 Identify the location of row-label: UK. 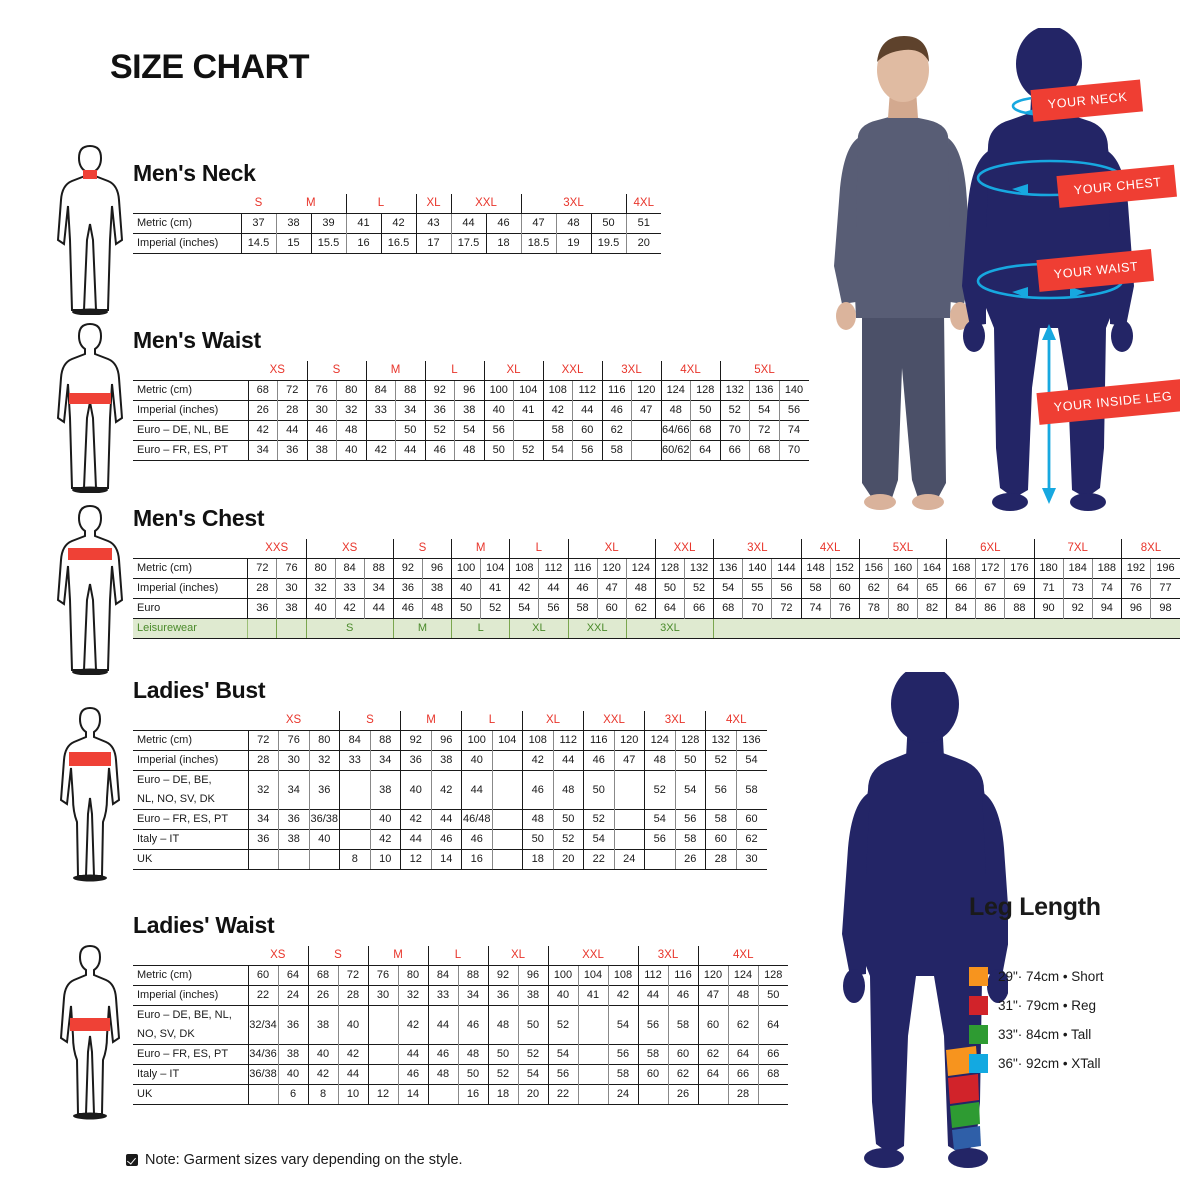
(190, 859).